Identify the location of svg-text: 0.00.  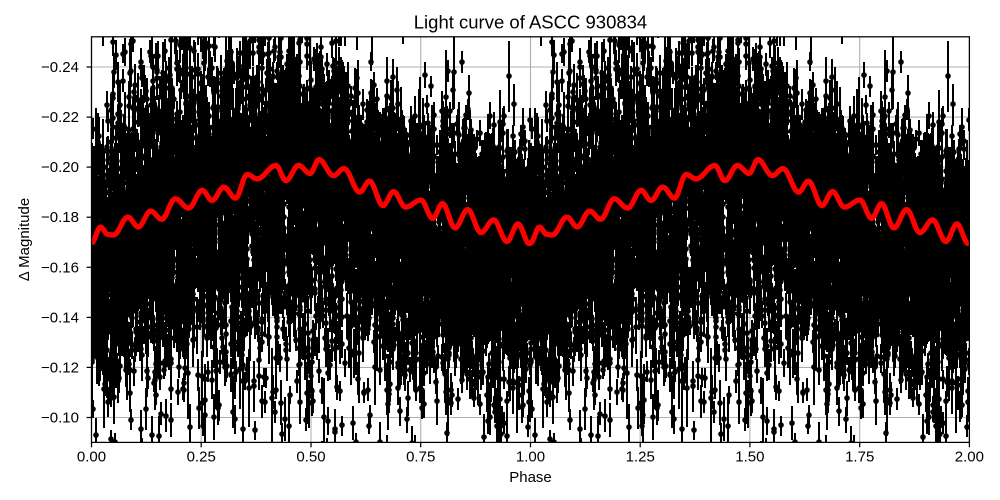
(91, 457).